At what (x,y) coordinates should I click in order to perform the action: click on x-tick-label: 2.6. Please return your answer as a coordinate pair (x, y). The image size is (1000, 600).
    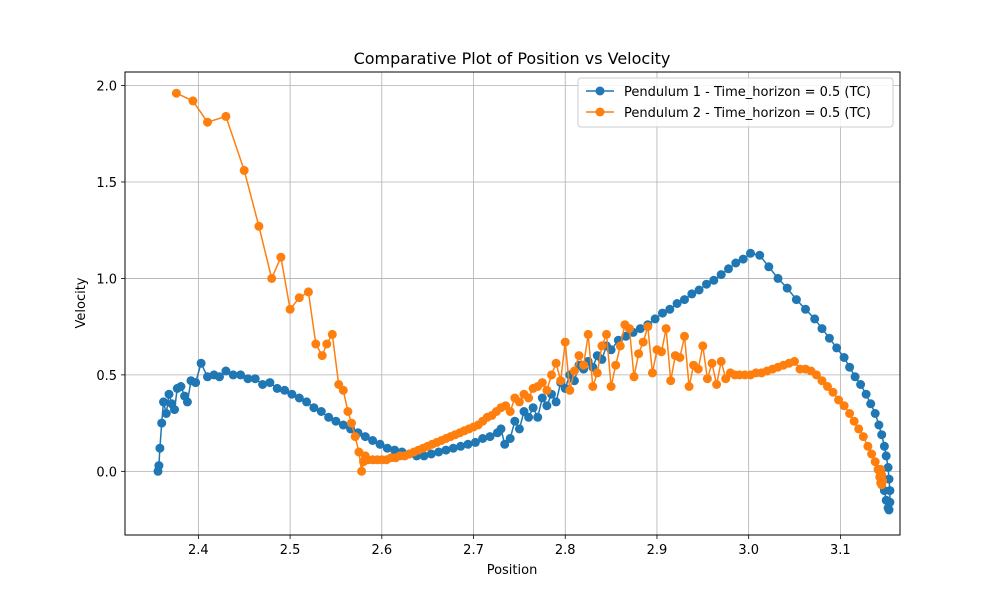
    Looking at the image, I should click on (381, 550).